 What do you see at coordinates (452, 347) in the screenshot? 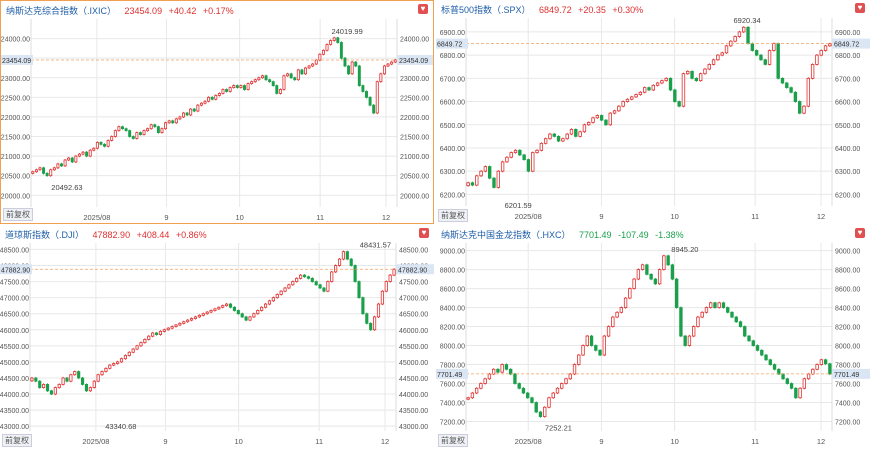
I see `y-tick-label-left: 8000.00` at bounding box center [452, 347].